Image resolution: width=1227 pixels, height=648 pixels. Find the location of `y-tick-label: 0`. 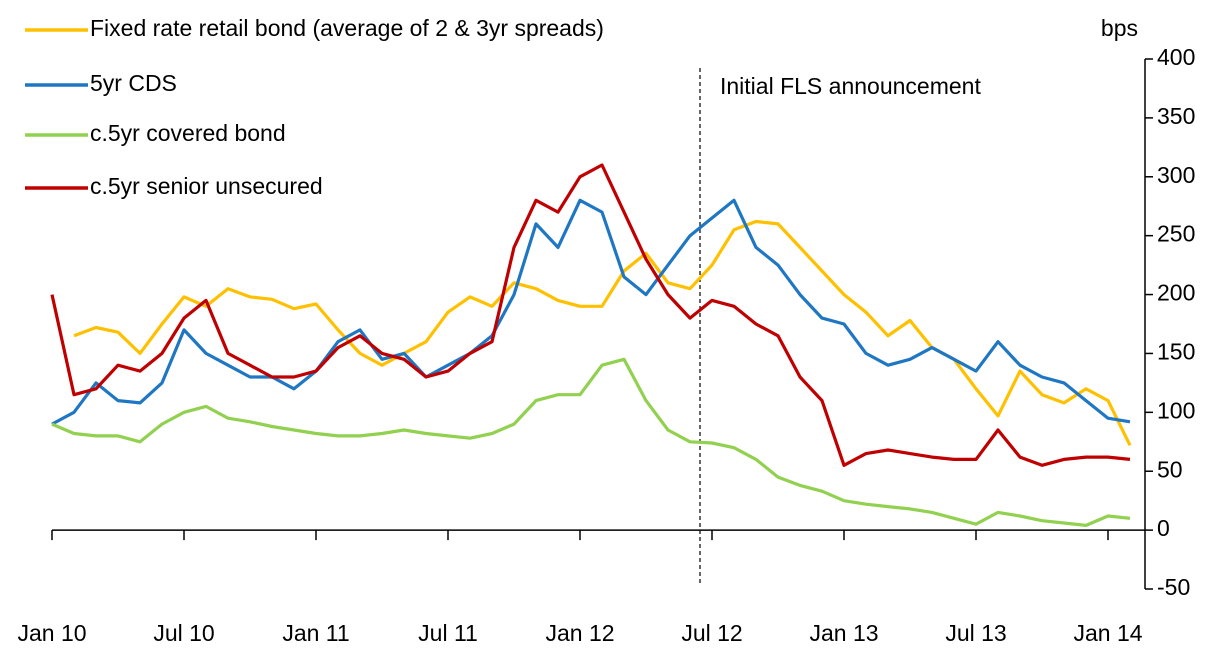

y-tick-label: 0 is located at coordinates (1163, 528).